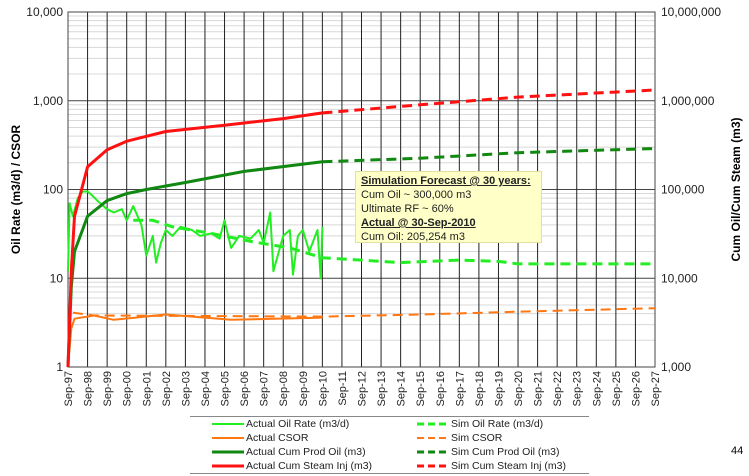 This screenshot has width=749, height=476. Describe the element at coordinates (195, 235) in the screenshot. I see `series-actual-oil-rate-m3-d-` at that location.